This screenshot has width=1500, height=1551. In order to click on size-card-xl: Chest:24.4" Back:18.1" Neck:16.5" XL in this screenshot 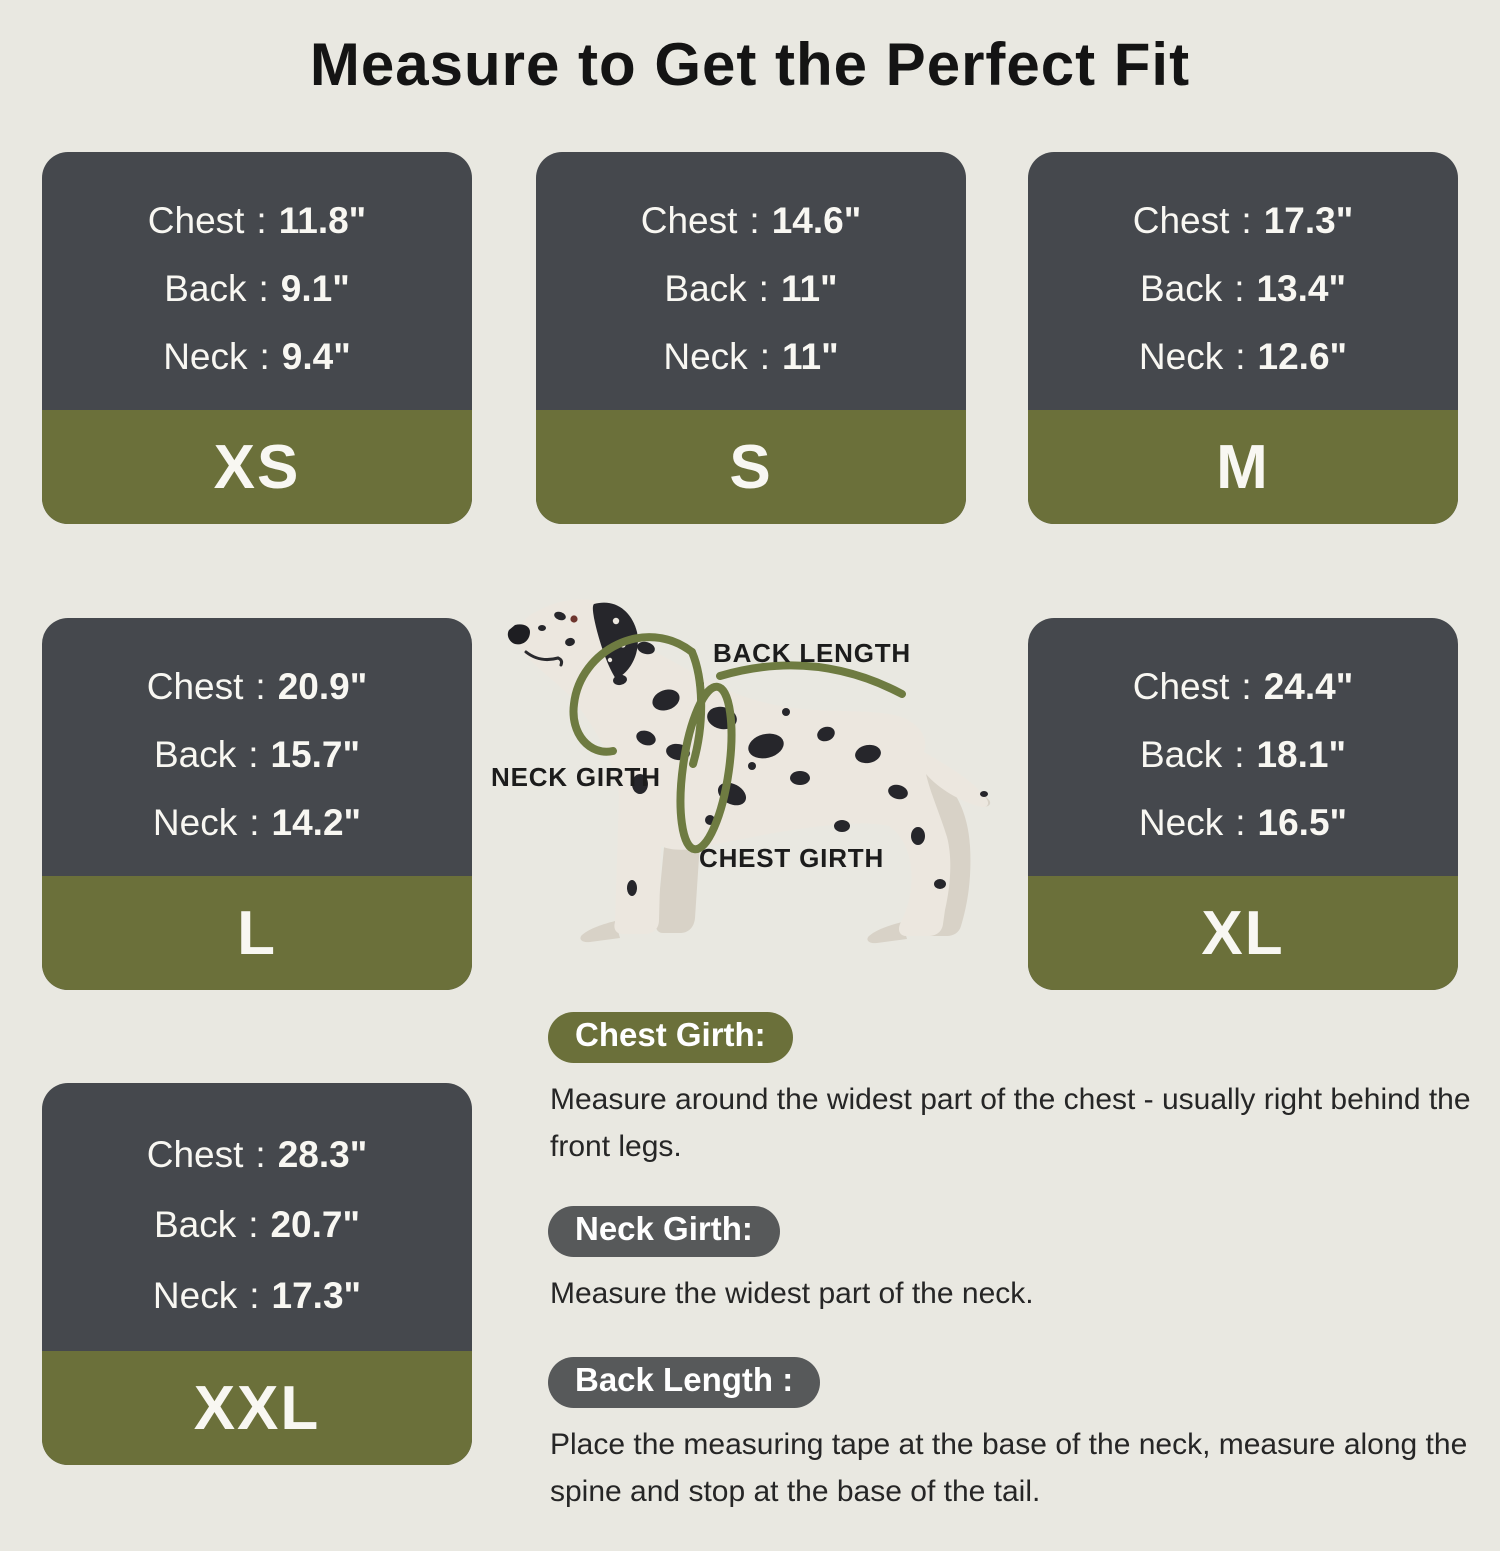, I will do `click(1243, 804)`.